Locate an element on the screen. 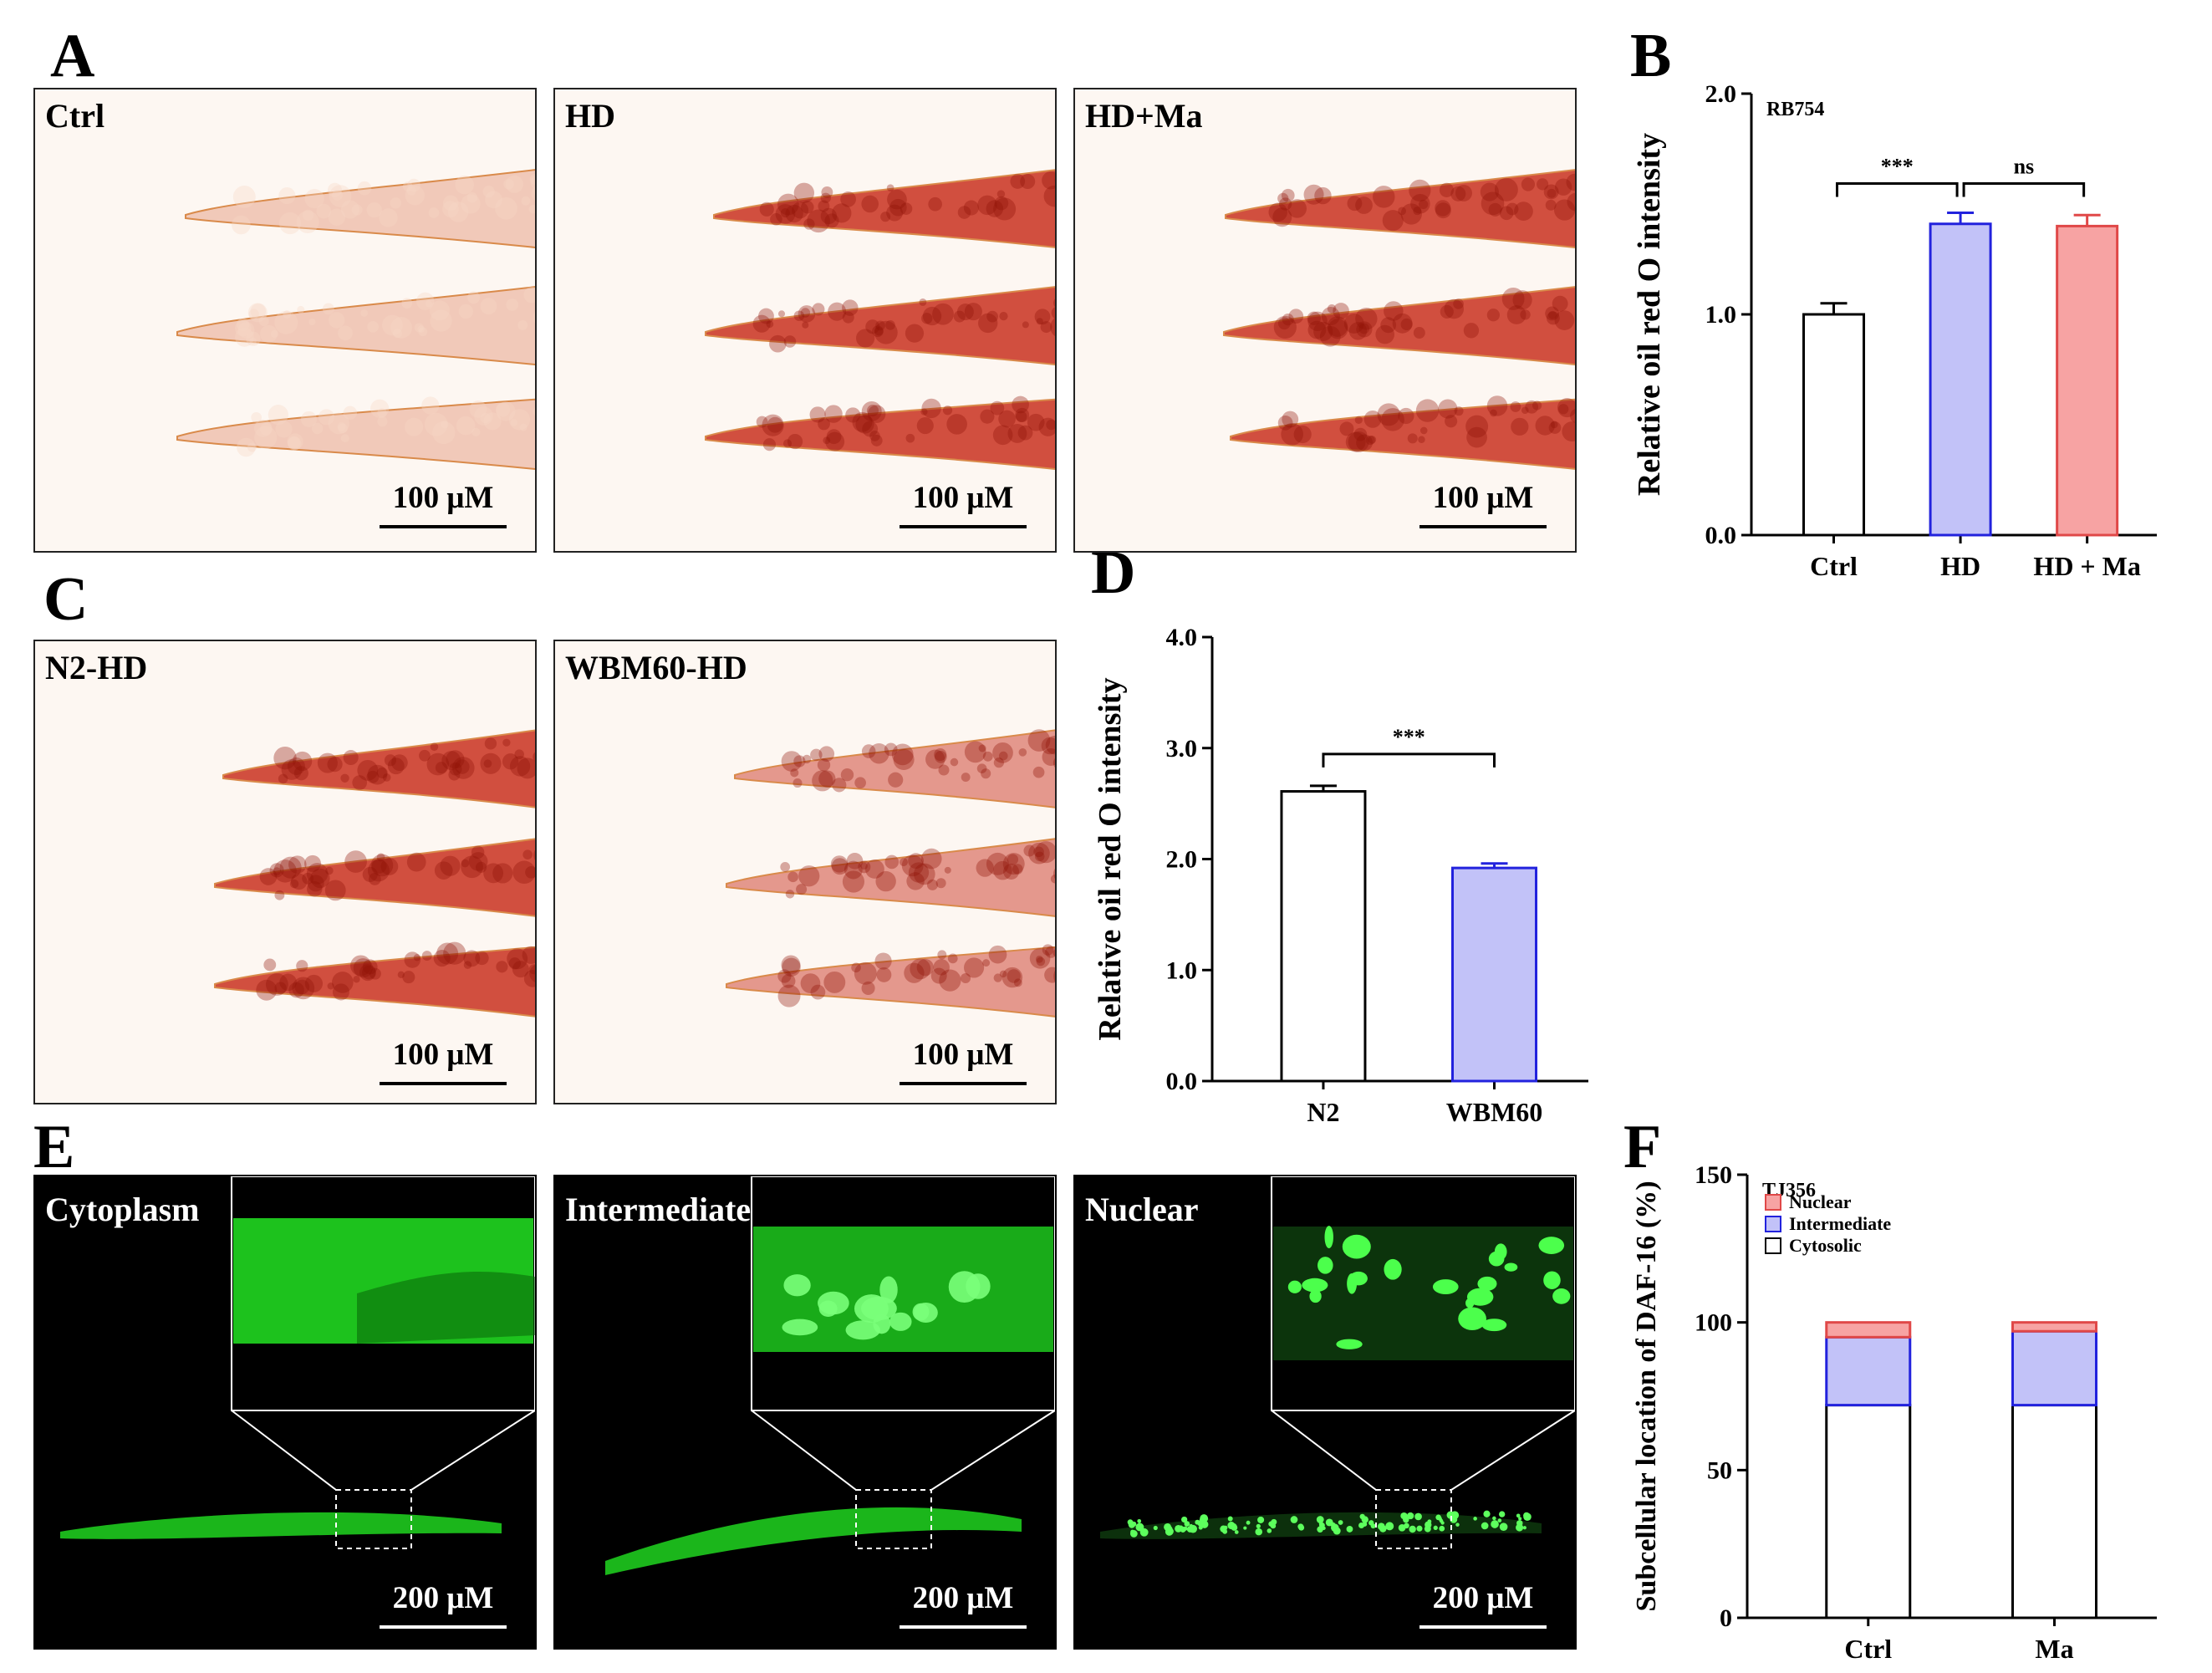  micrograph-wbm60-hd: WBM60-HD 100 μM is located at coordinates (805, 872).